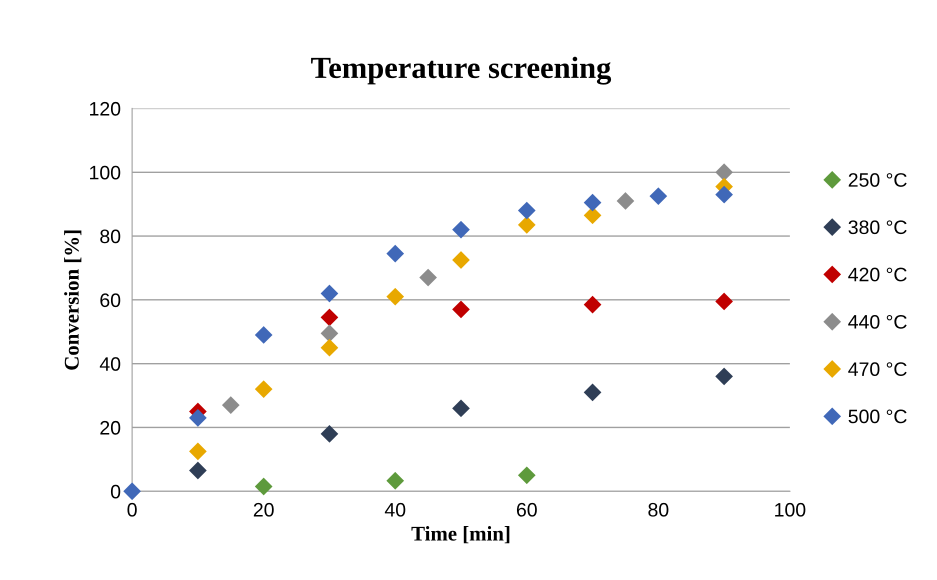 The image size is (937, 580). What do you see at coordinates (877, 417) in the screenshot?
I see `legend-label: 500 °C` at bounding box center [877, 417].